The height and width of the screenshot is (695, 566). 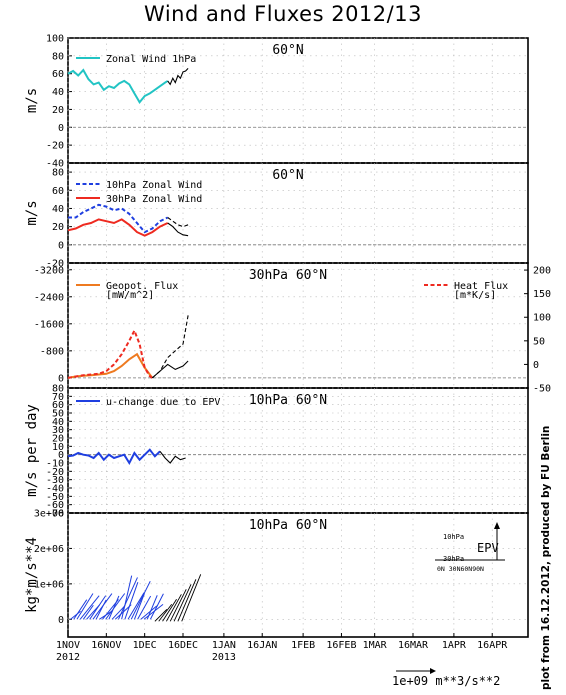 What do you see at coordinates (118, 86) in the screenshot?
I see `series-line-zonal-wind-1hpa` at bounding box center [118, 86].